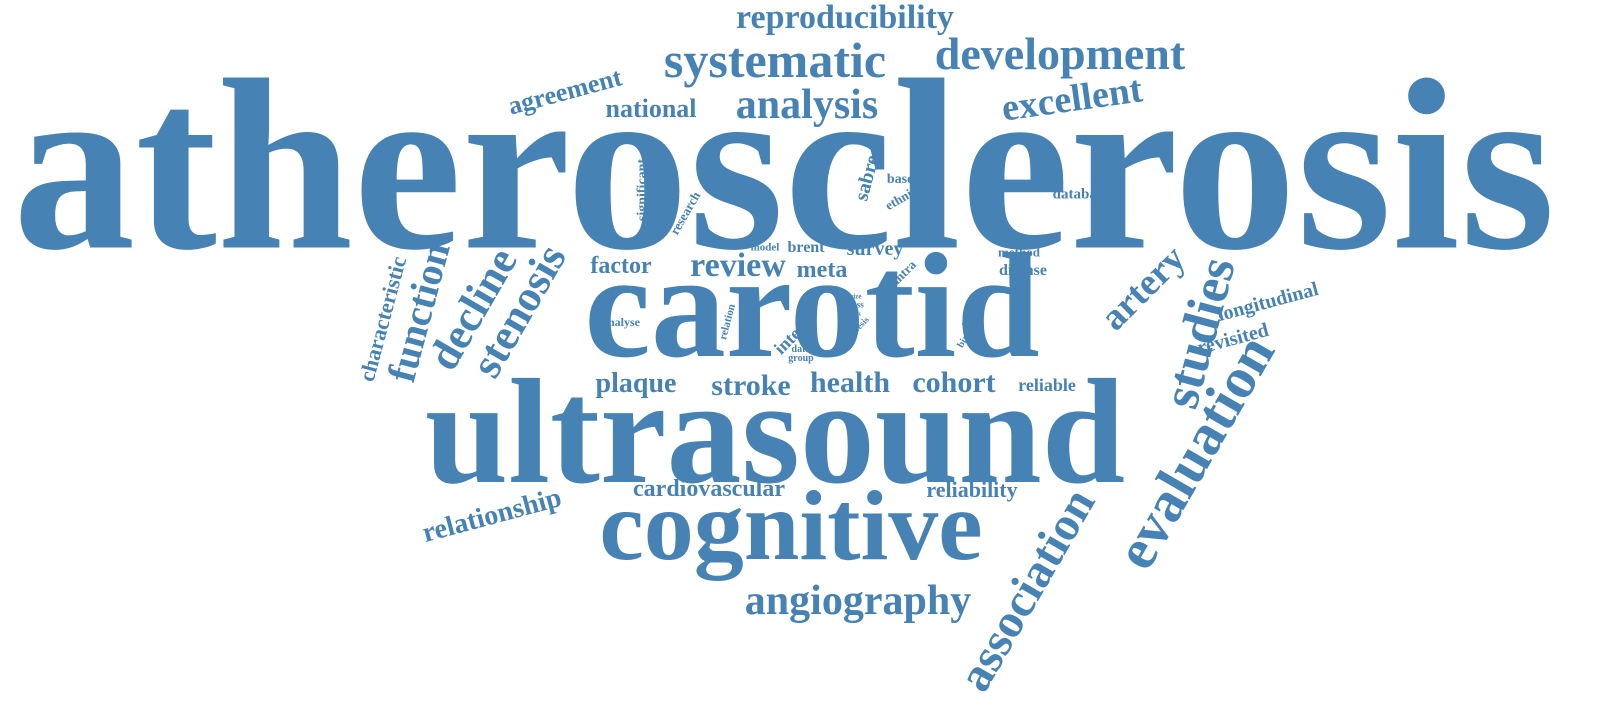 The image size is (1618, 721). What do you see at coordinates (651, 108) in the screenshot?
I see `word-national: national` at bounding box center [651, 108].